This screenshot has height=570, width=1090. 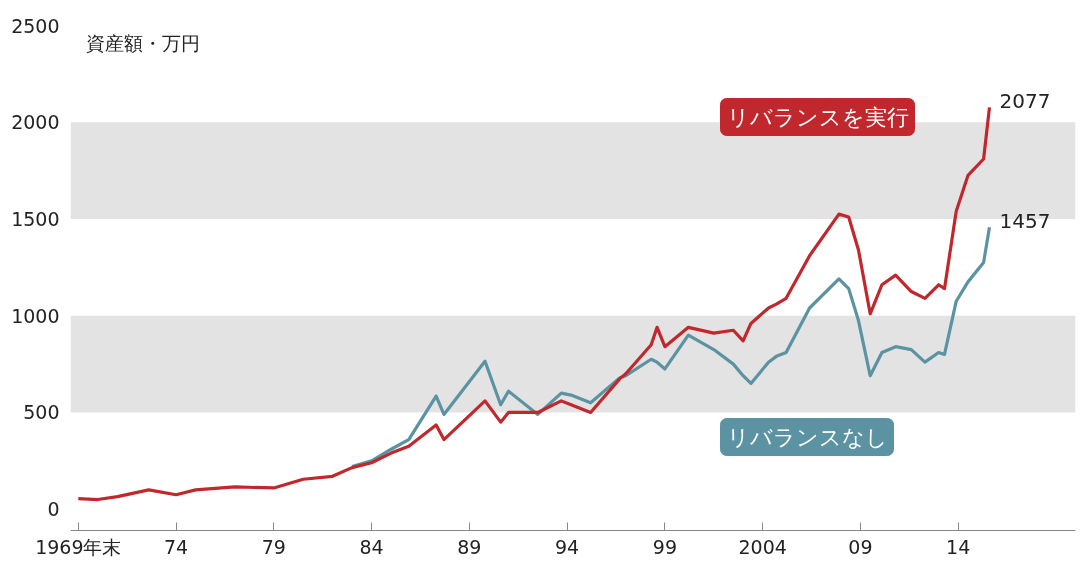 I want to click on x-tick-label: 74, so click(x=176, y=546).